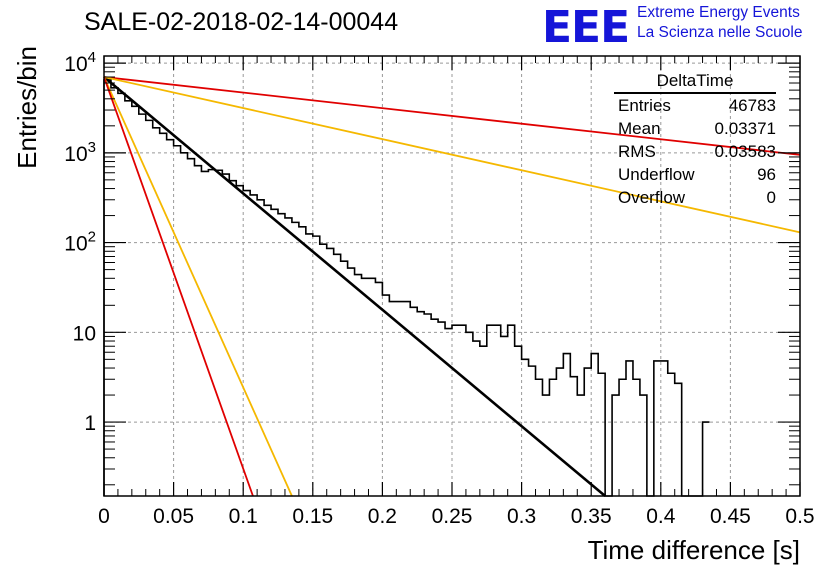  Describe the element at coordinates (241, 22) in the screenshot. I see `chart-title: SALE-02-2018-02-14-00044` at that location.